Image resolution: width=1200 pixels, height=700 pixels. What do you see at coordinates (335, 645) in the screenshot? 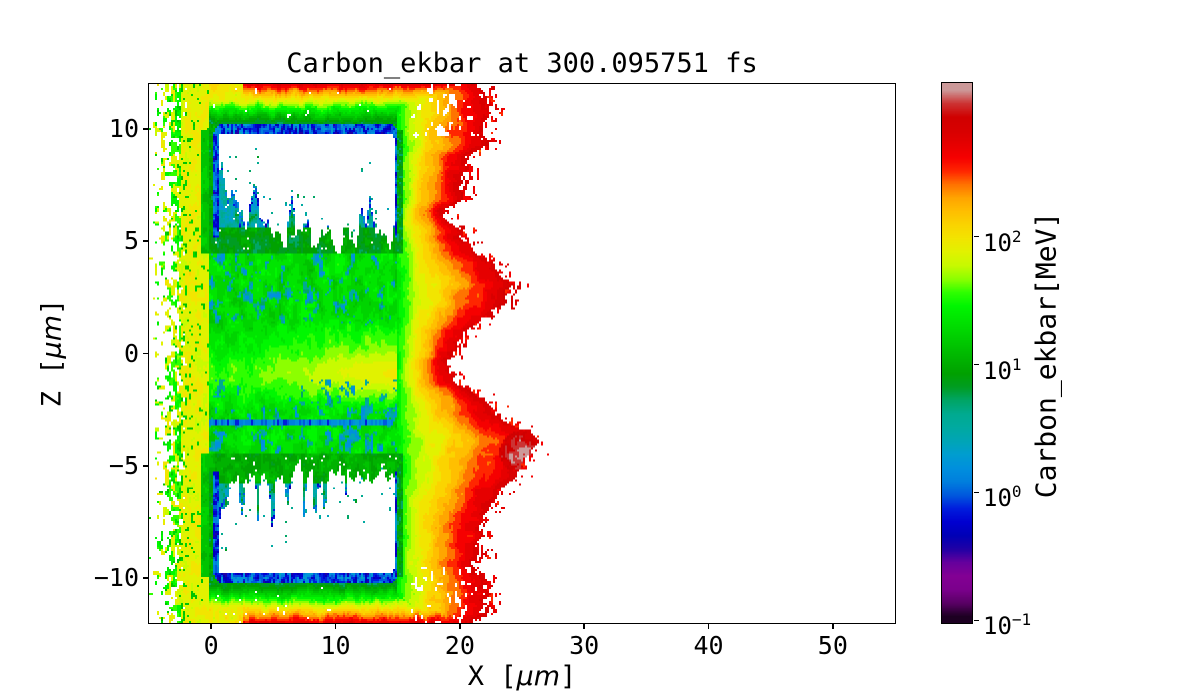
I see `x-tick-label: 10` at bounding box center [335, 645].